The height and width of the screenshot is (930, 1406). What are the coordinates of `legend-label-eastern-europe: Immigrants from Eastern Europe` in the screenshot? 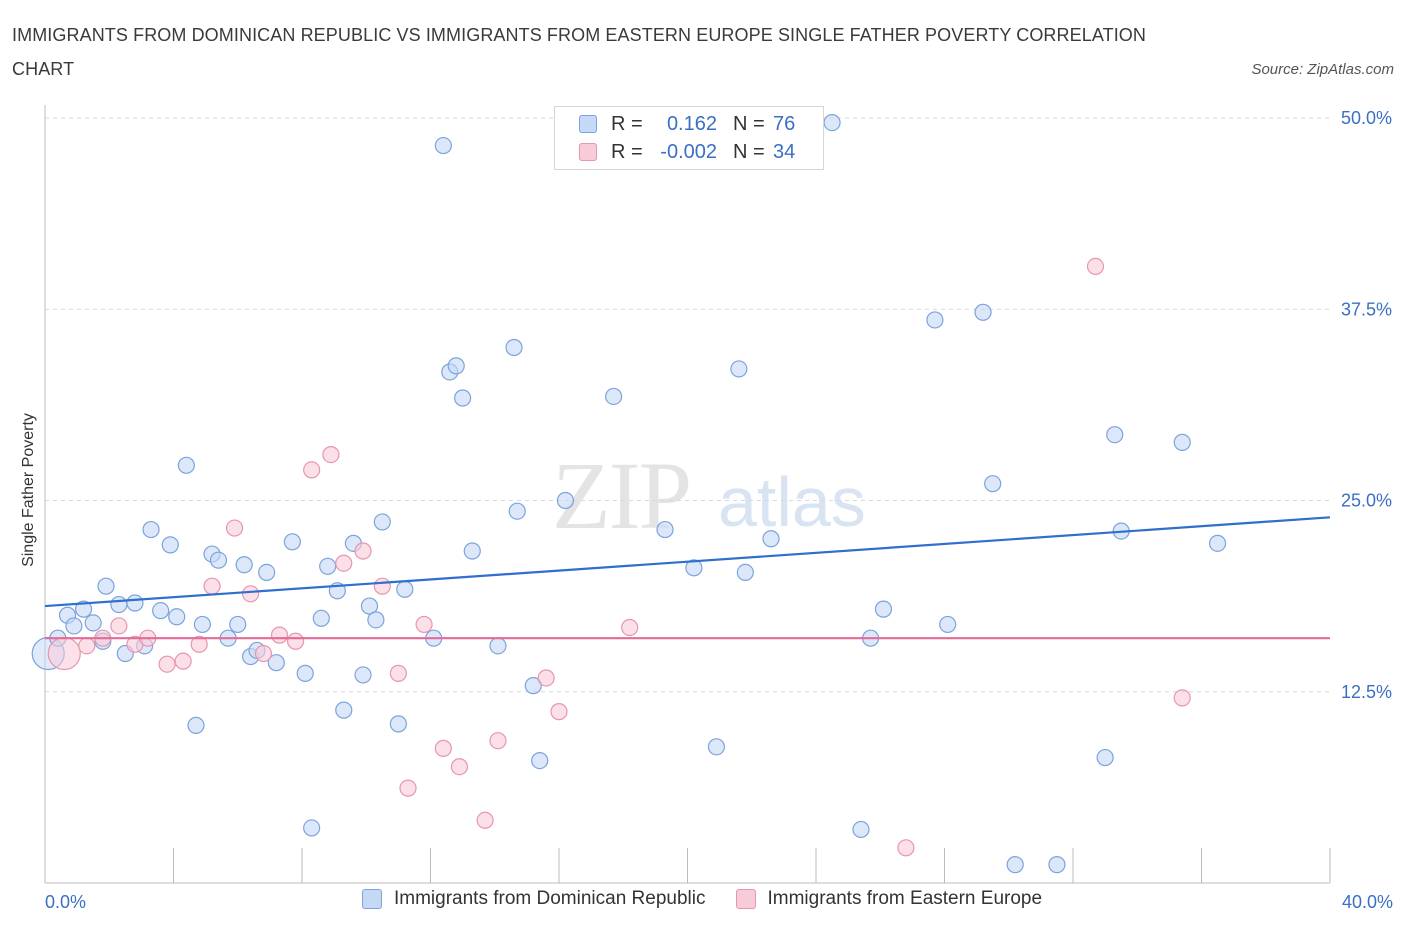 It's located at (905, 898).